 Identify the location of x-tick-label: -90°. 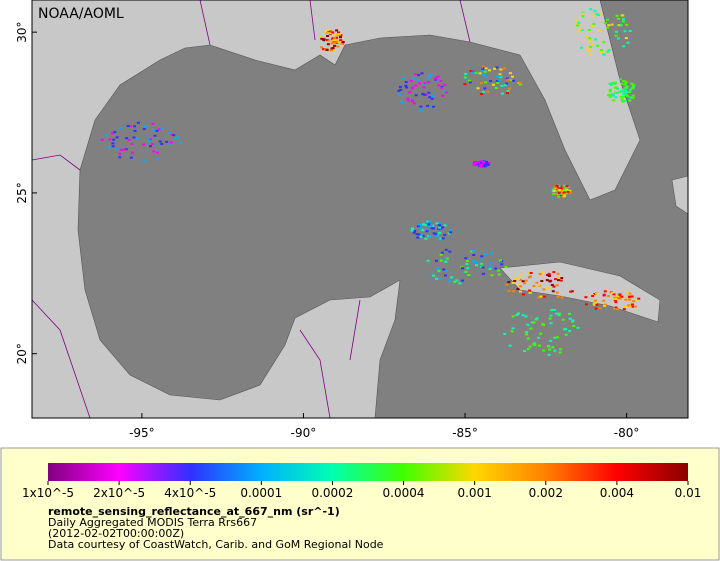
(304, 433).